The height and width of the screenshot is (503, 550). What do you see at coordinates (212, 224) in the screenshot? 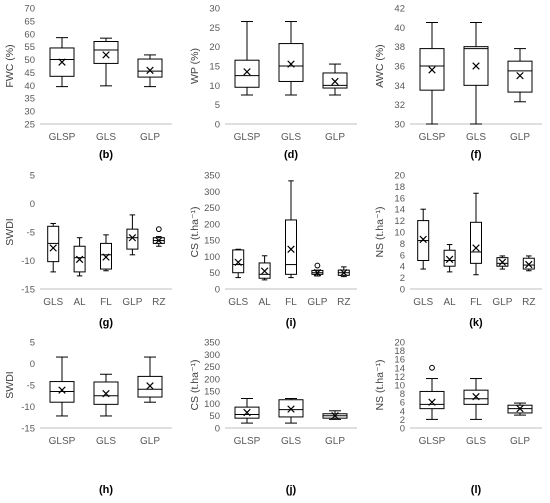
I see `y-tick-label: 200` at bounding box center [212, 224].